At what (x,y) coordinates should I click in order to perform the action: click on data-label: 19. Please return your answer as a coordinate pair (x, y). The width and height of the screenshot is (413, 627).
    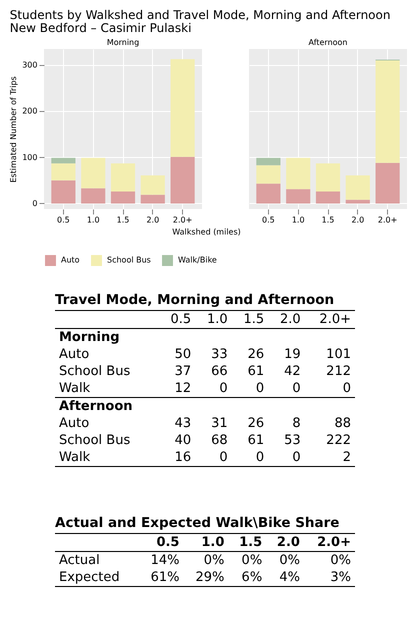
    Looking at the image, I should click on (292, 354).